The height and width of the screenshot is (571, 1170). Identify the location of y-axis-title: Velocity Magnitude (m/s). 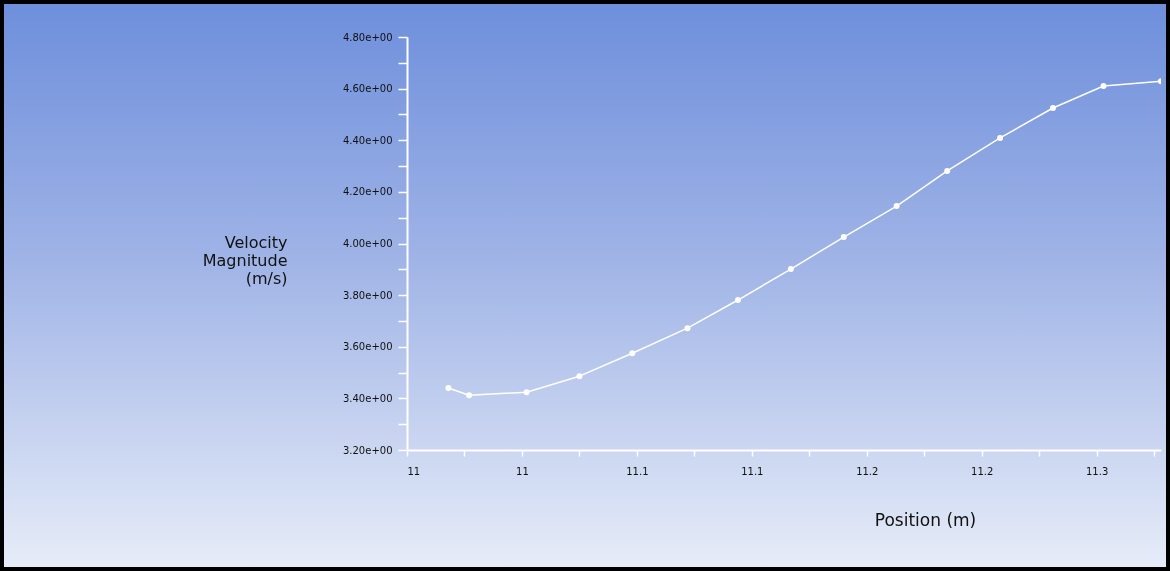
(245, 260).